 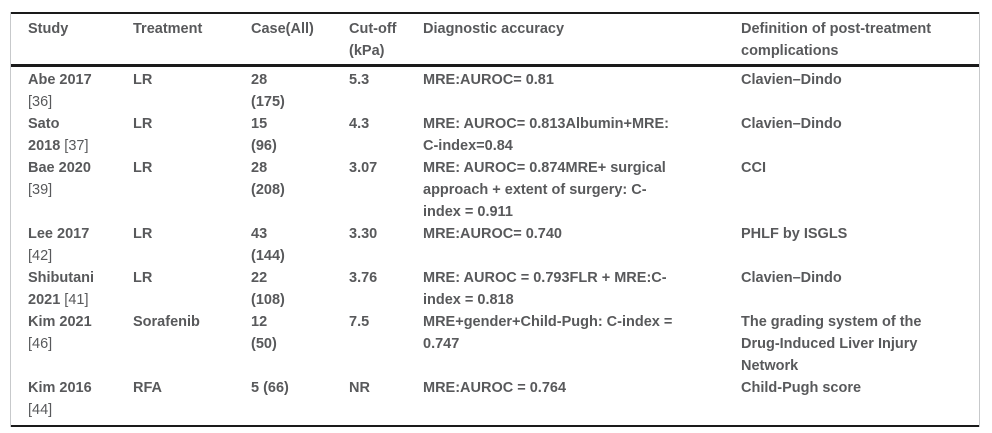 What do you see at coordinates (72, 40) in the screenshot?
I see `col-header-study: Study` at bounding box center [72, 40].